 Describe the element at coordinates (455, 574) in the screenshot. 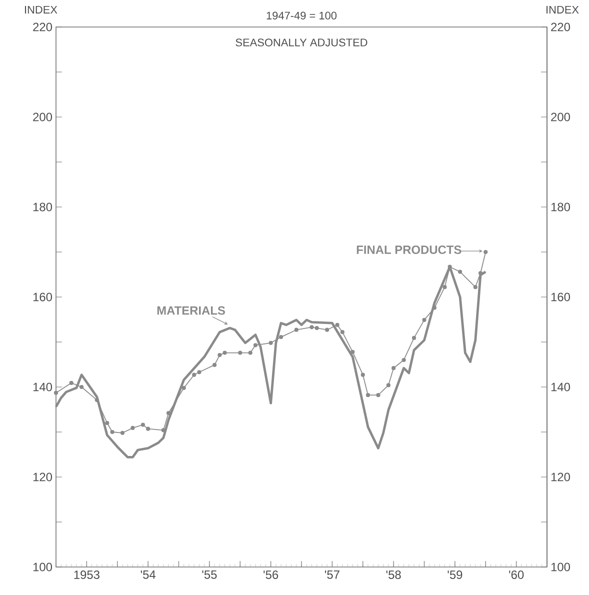

I see `x-tick-label: '59` at that location.